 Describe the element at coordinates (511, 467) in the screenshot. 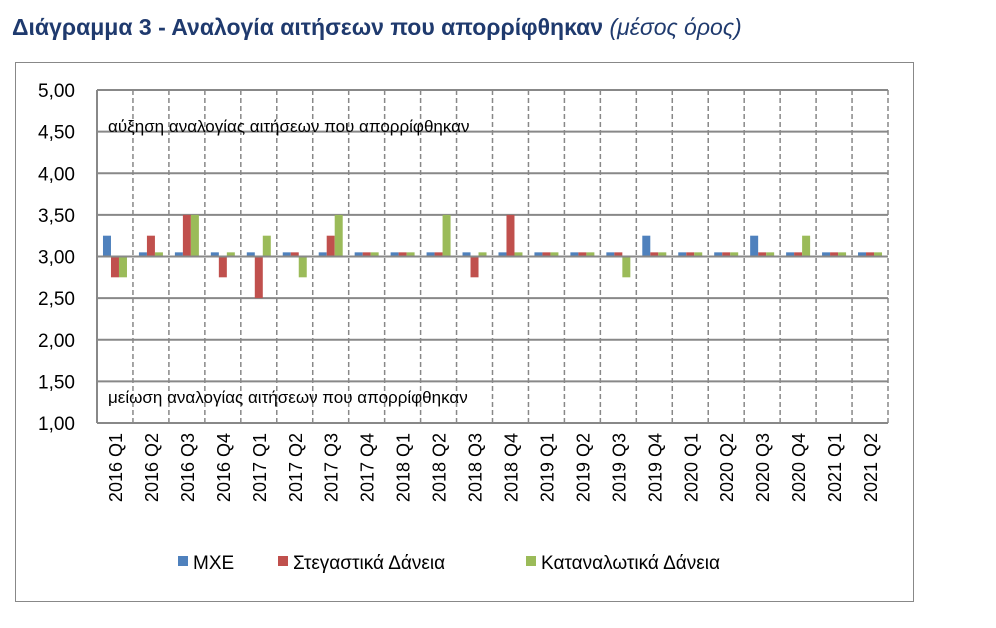

I see `x-tick-label: 2018 Q4` at that location.